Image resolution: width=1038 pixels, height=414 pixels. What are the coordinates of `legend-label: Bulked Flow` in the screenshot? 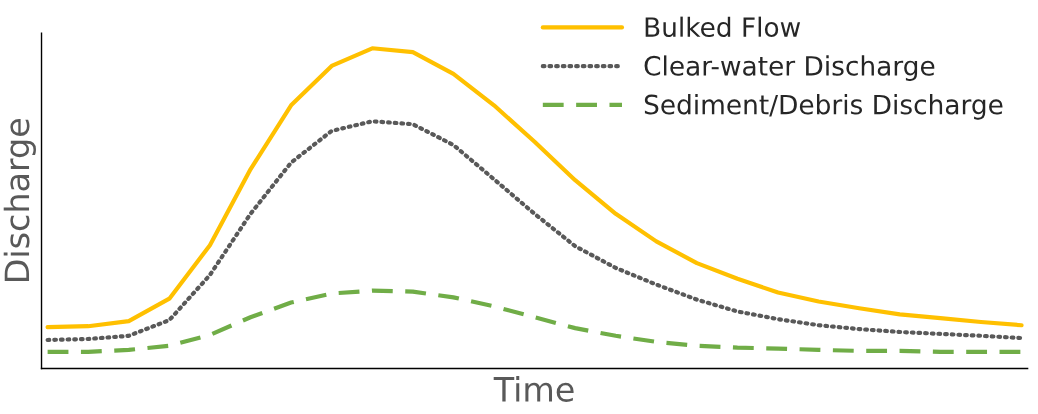 It's located at (723, 27).